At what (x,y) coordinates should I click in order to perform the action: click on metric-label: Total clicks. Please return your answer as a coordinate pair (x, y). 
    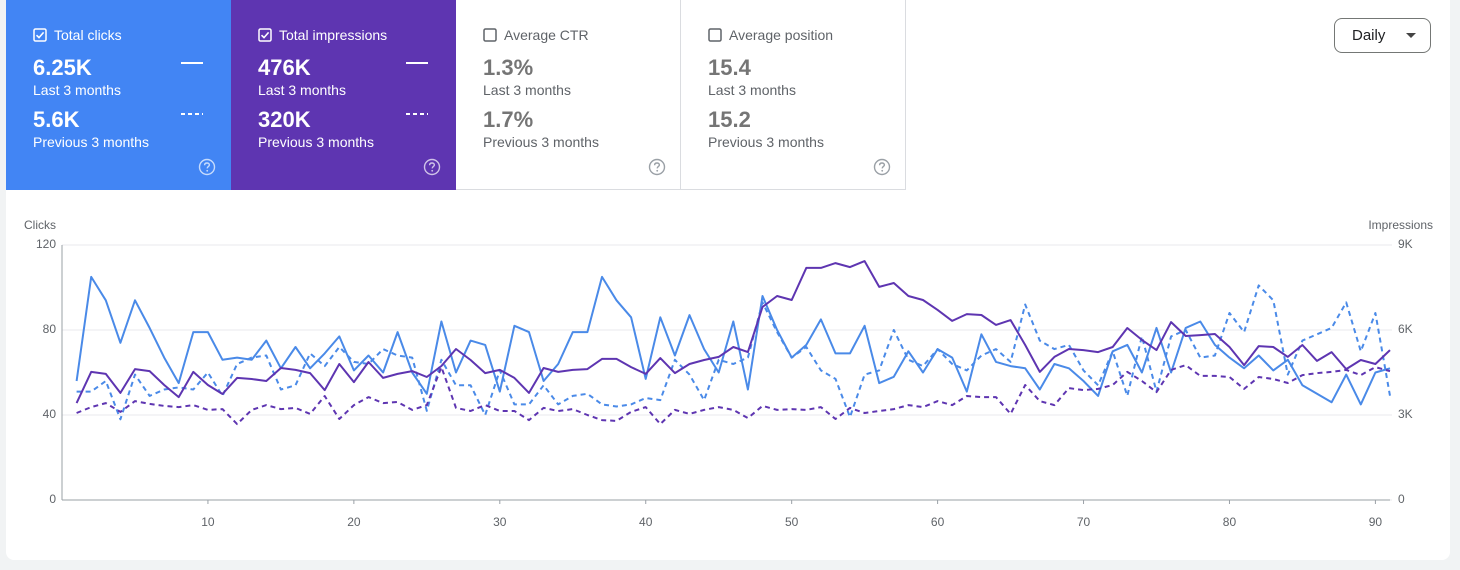
    Looking at the image, I should click on (88, 35).